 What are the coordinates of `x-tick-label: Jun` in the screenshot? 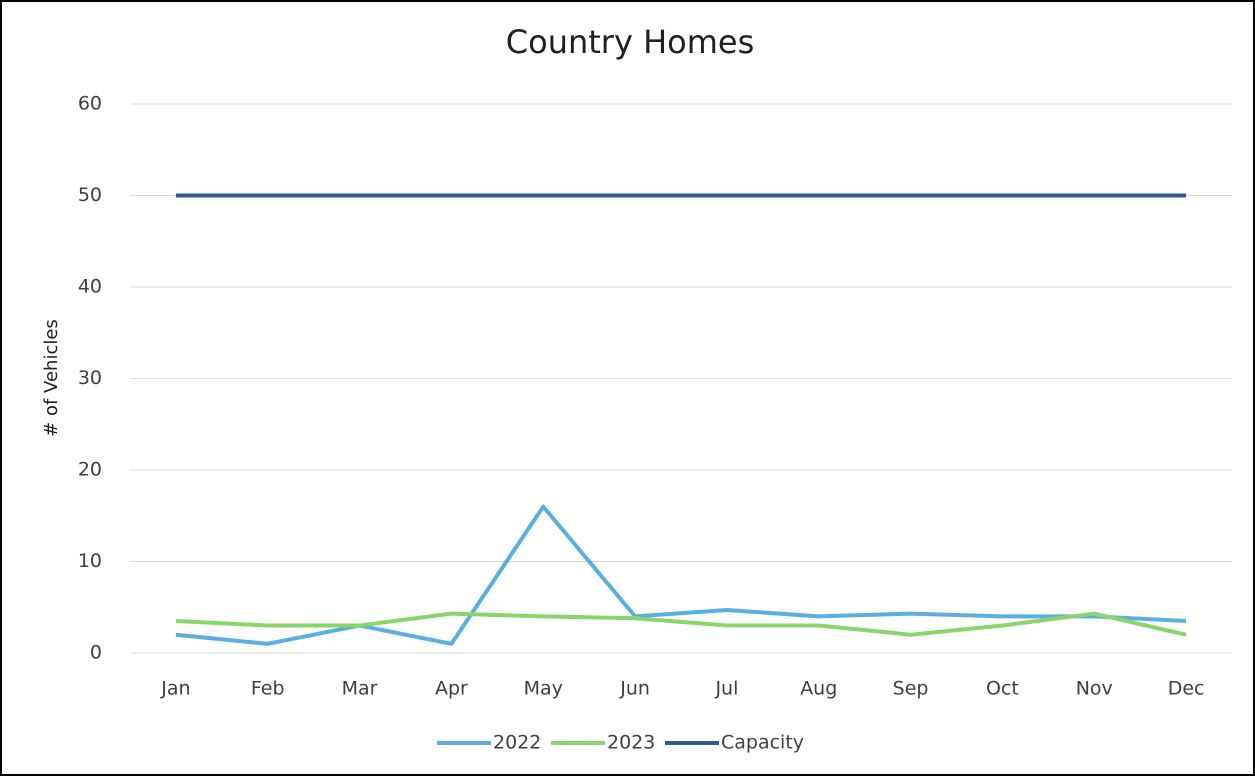 It's located at (634, 689).